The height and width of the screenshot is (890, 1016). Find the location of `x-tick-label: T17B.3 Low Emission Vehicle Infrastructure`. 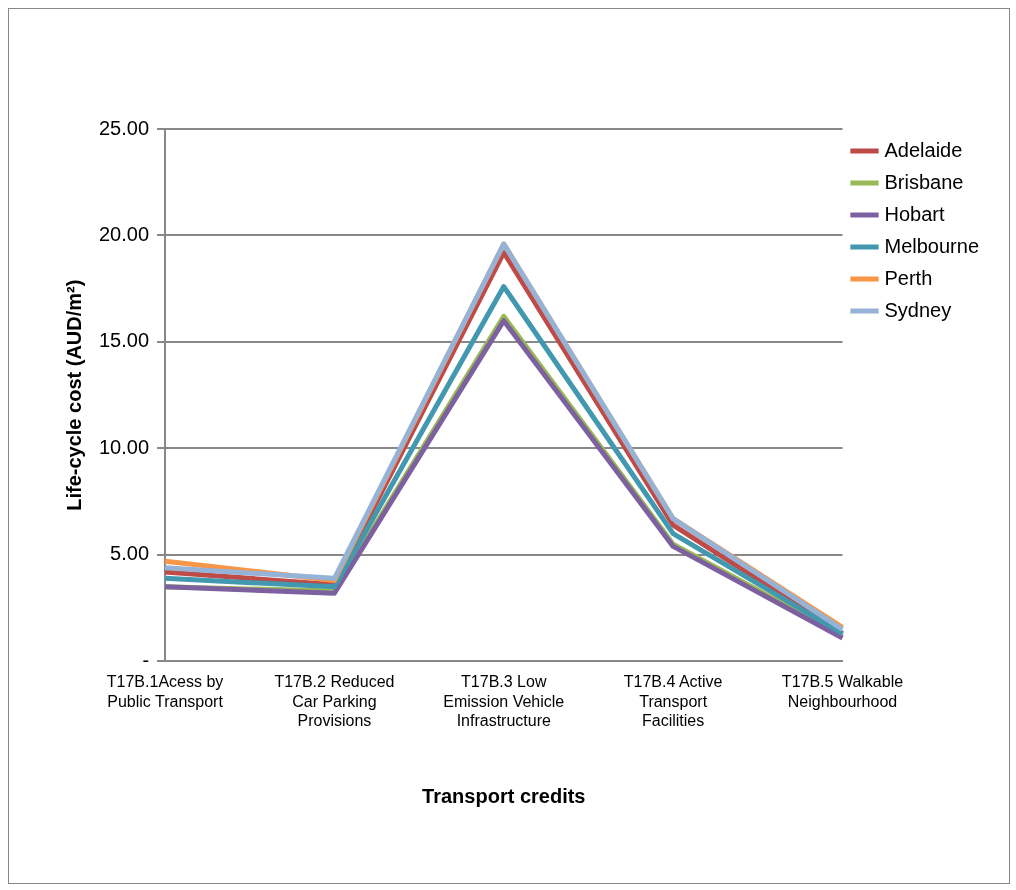

x-tick-label: T17B.3 Low Emission Vehicle Infrastructure is located at coordinates (504, 701).